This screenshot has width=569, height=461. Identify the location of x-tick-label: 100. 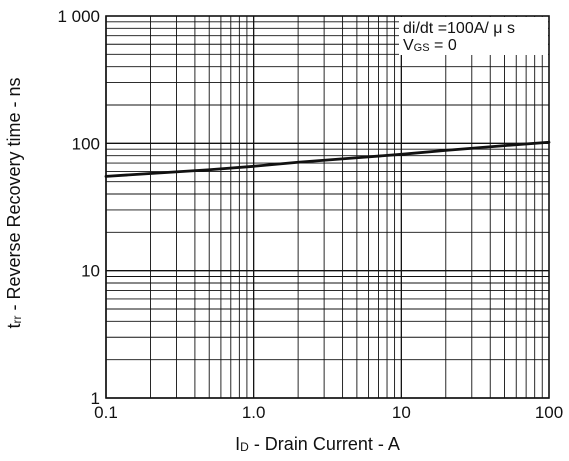
(549, 412).